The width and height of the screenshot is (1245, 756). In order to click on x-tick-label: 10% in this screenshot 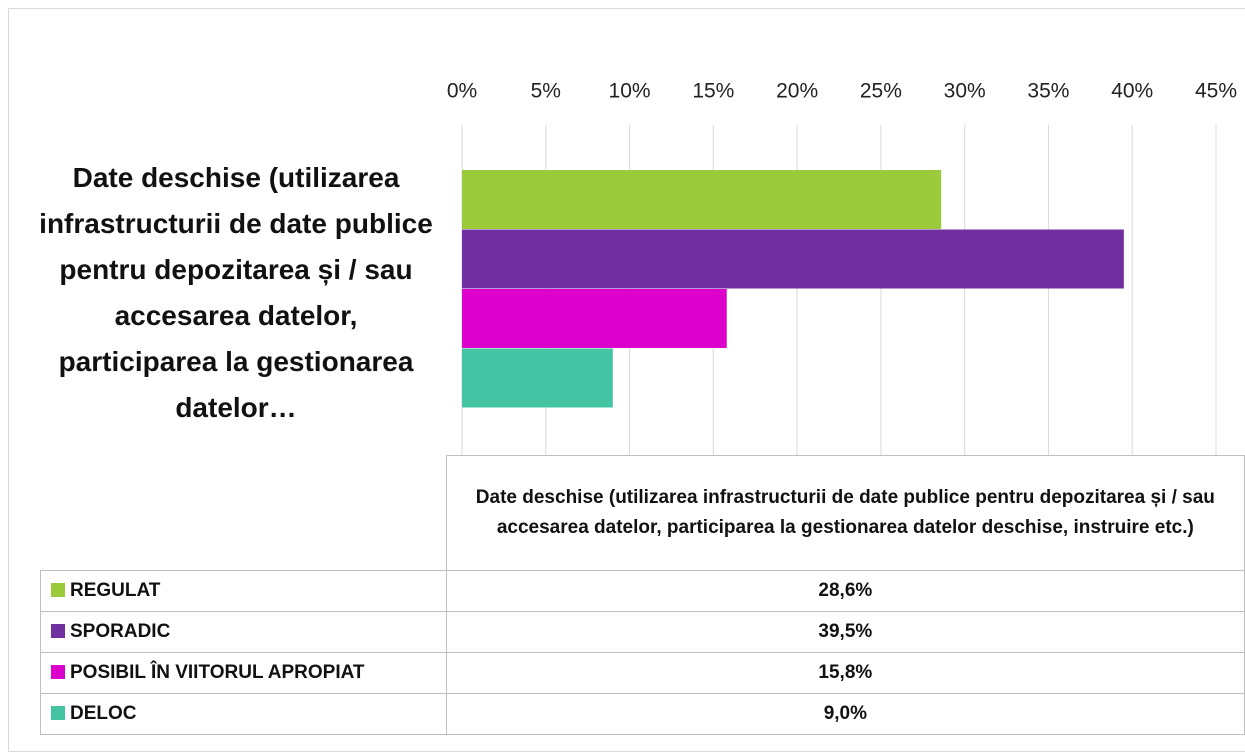, I will do `click(630, 91)`.